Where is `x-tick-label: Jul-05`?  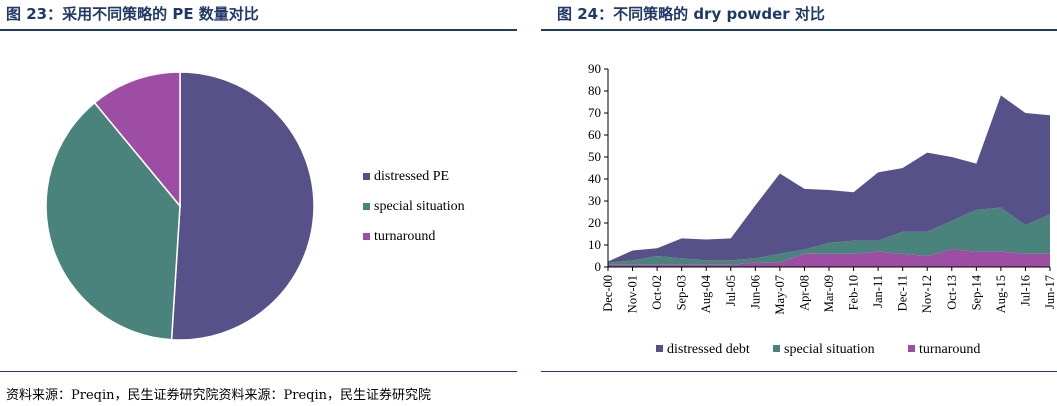
x-tick-label: Jul-05 is located at coordinates (731, 290).